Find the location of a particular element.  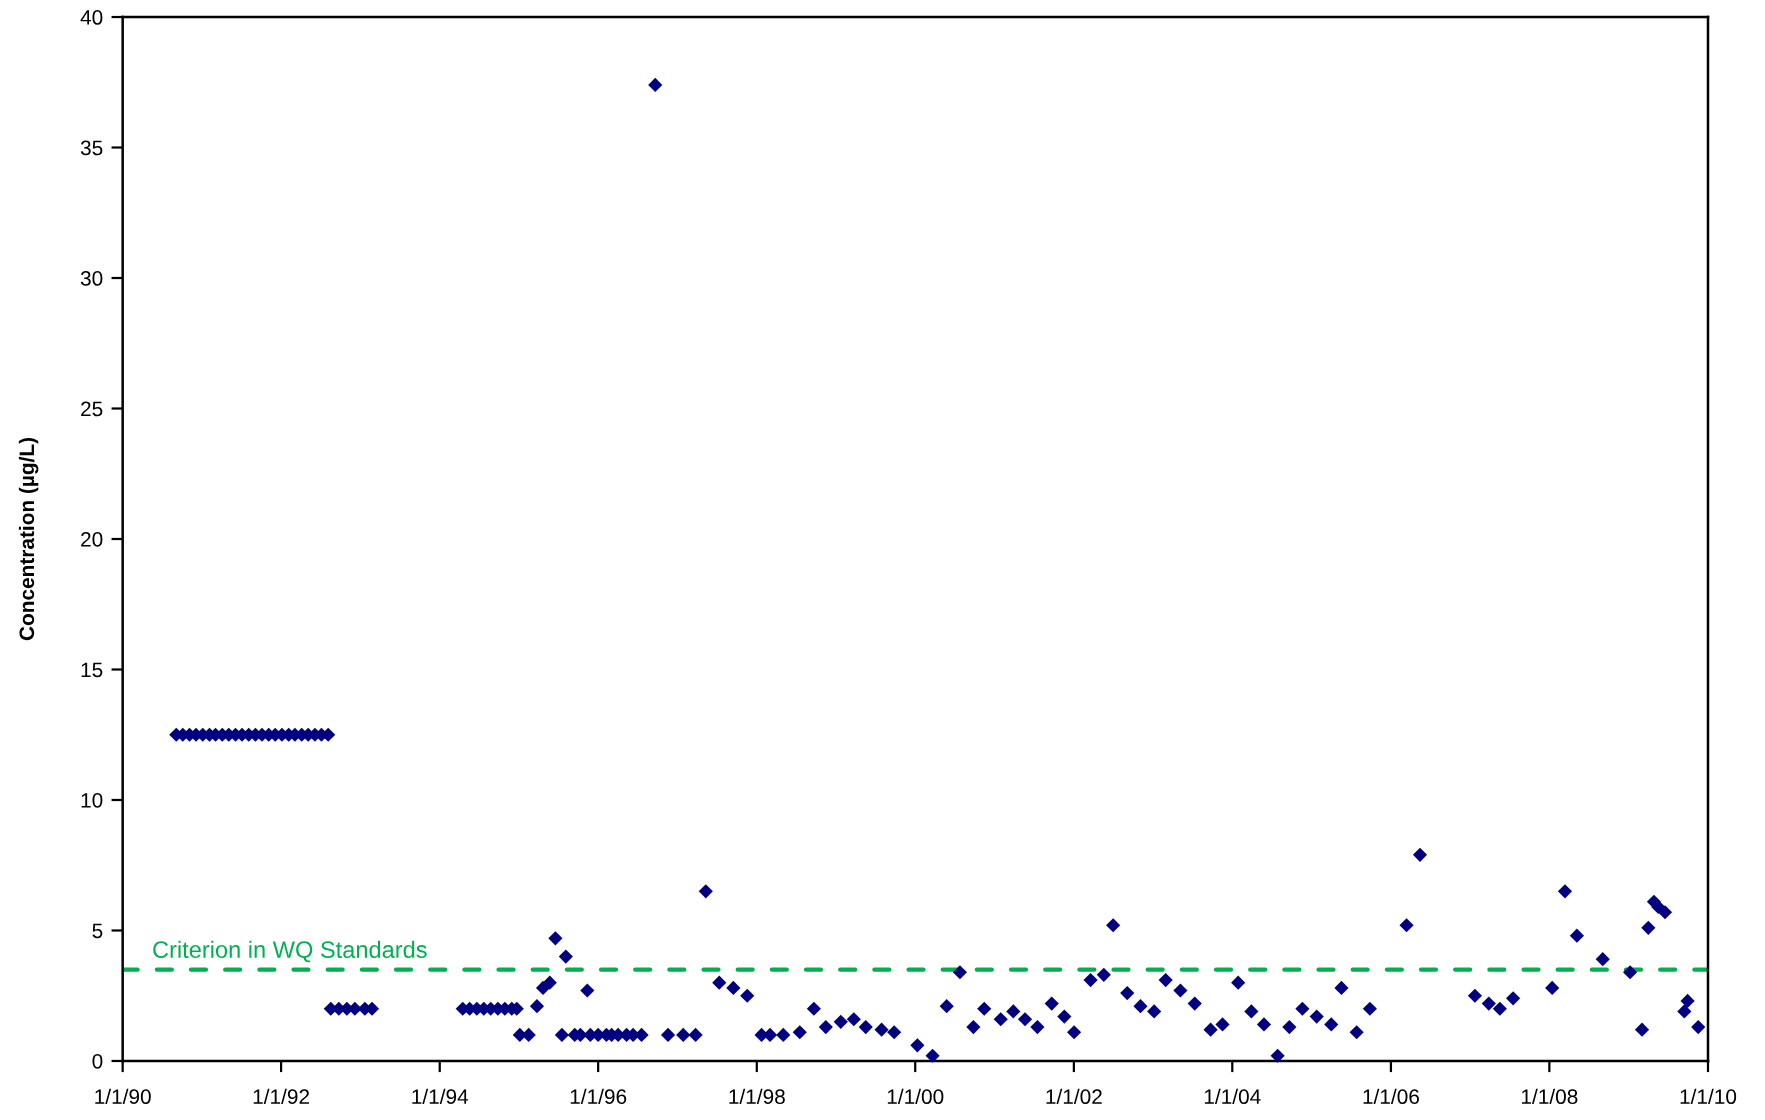

x-tick-label: 1/1/96 is located at coordinates (598, 1096).